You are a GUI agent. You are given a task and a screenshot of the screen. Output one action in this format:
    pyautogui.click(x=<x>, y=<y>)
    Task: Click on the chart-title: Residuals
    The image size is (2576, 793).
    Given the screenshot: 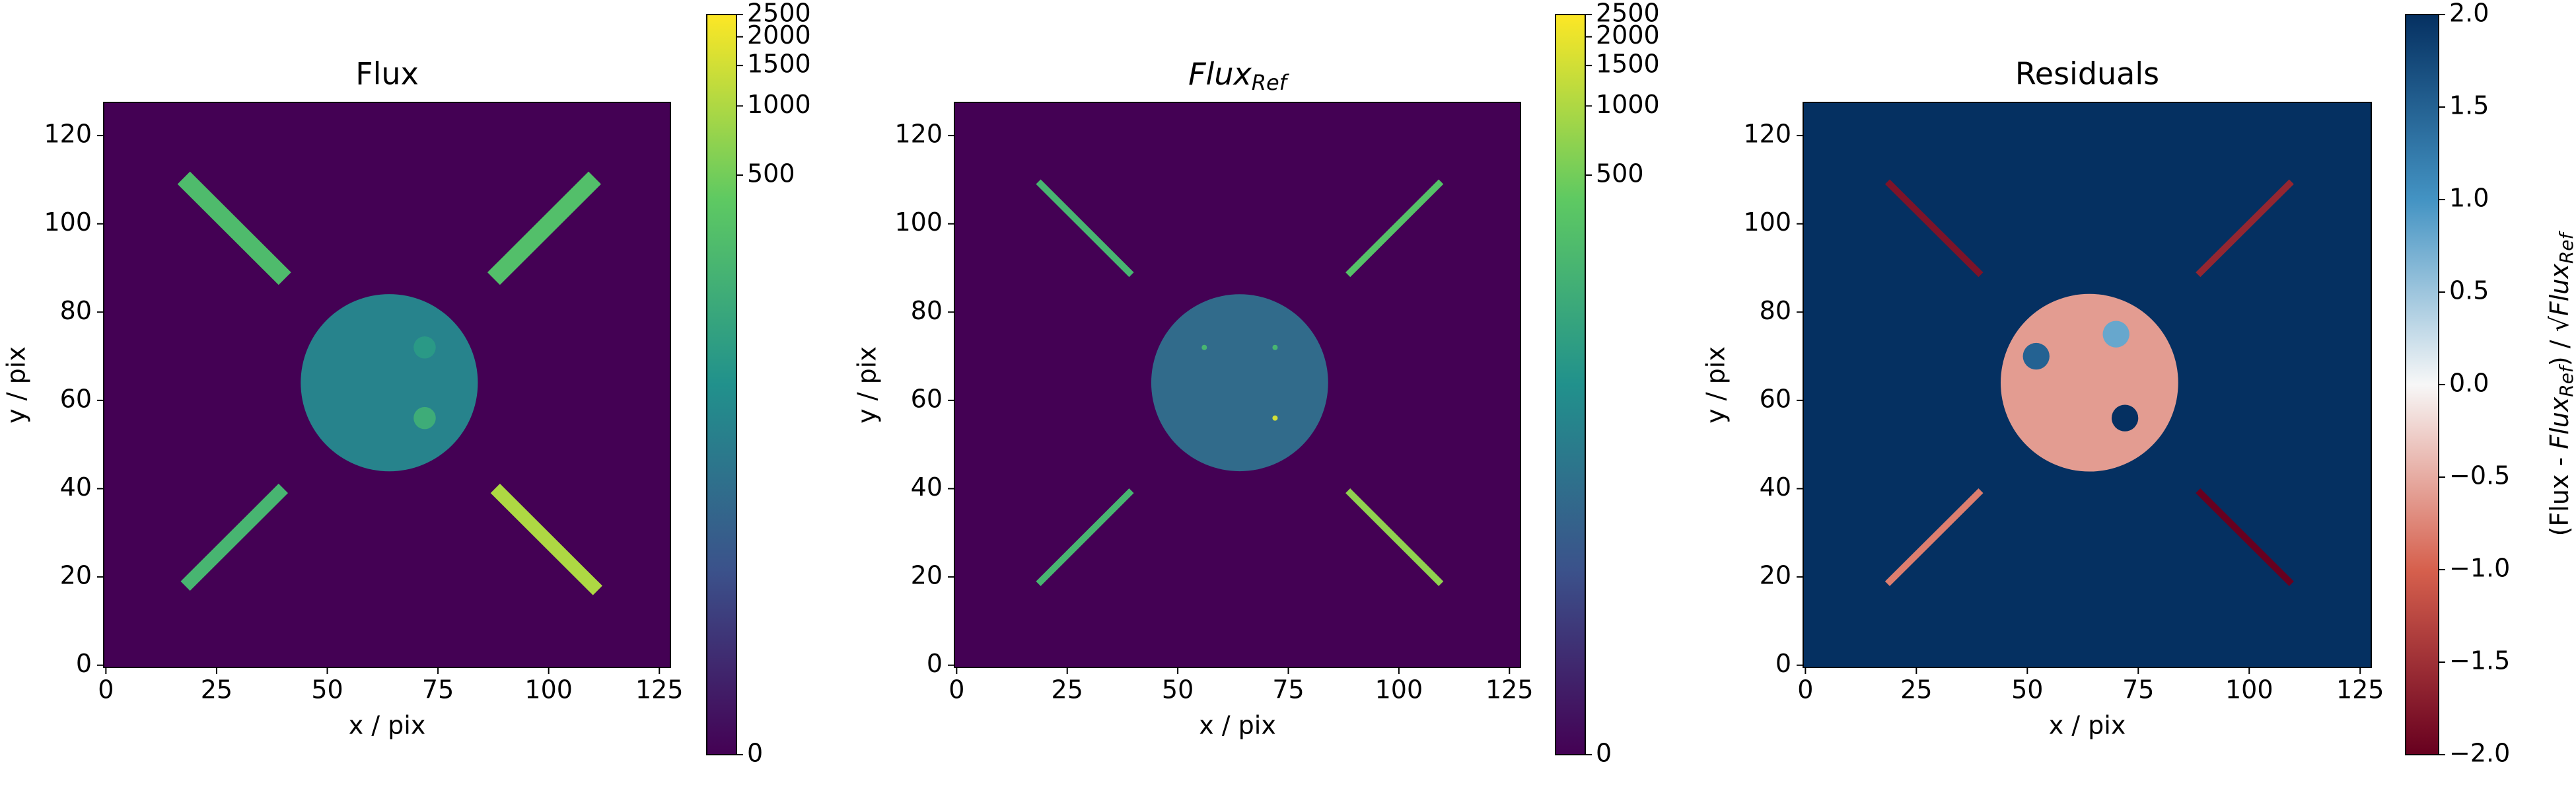 What is the action you would take?
    pyautogui.click(x=2087, y=74)
    